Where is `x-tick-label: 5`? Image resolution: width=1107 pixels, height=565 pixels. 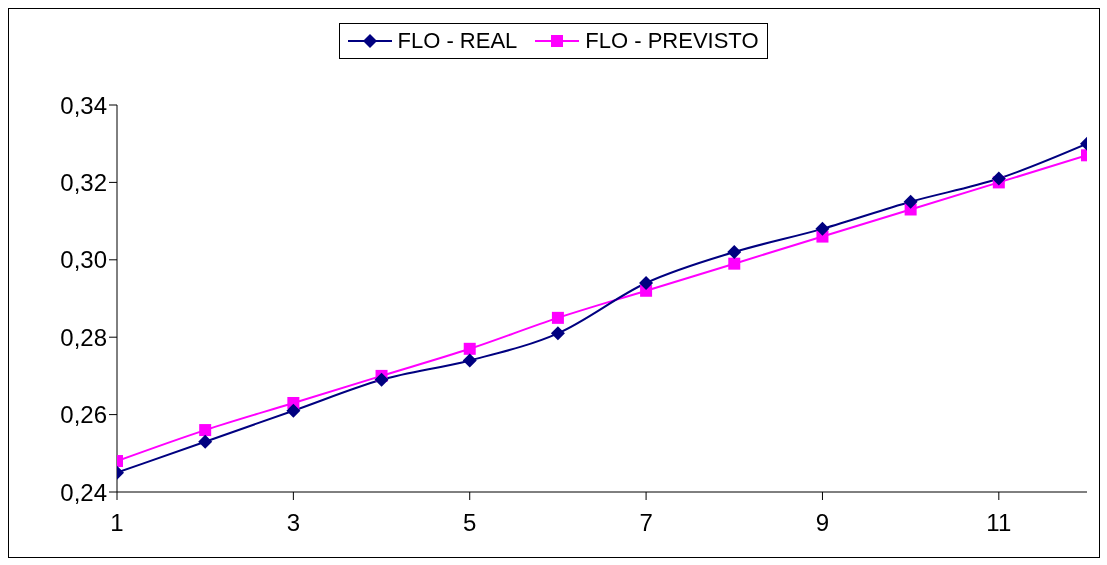
x-tick-label: 5 is located at coordinates (470, 523).